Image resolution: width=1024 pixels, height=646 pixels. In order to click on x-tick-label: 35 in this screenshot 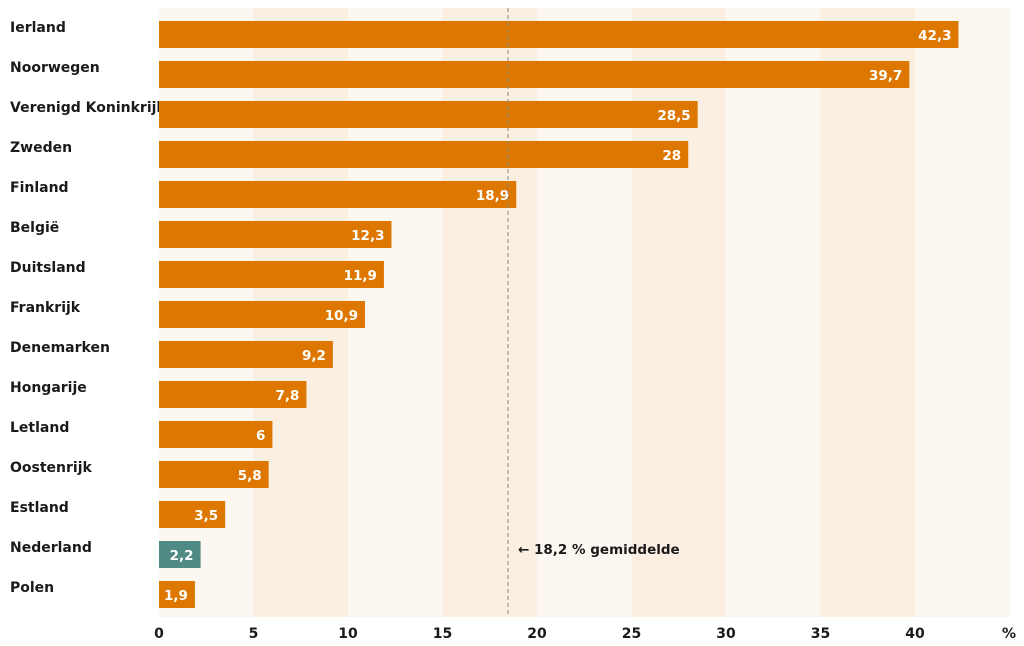, I will do `click(820, 634)`.